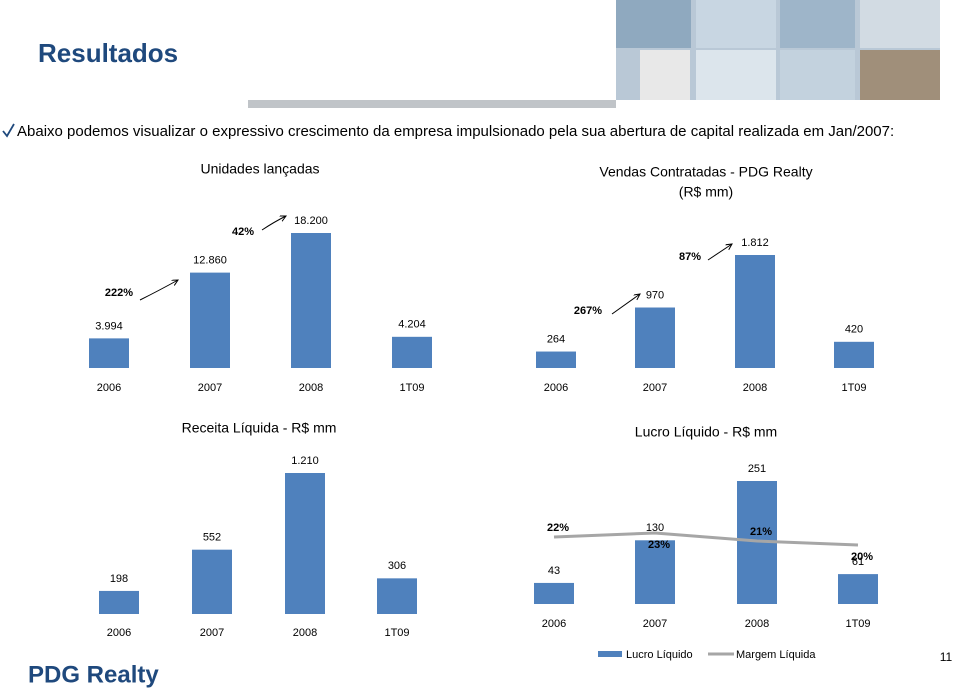  What do you see at coordinates (119, 293) in the screenshot?
I see `growth-label: 222%` at bounding box center [119, 293].